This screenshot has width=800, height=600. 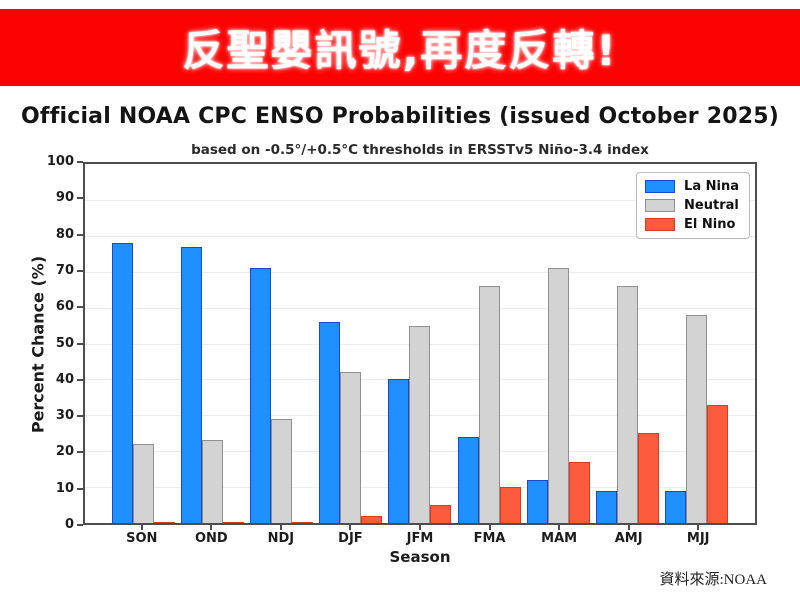 What do you see at coordinates (510, 505) in the screenshot?
I see `bar-el-nino-FMA` at bounding box center [510, 505].